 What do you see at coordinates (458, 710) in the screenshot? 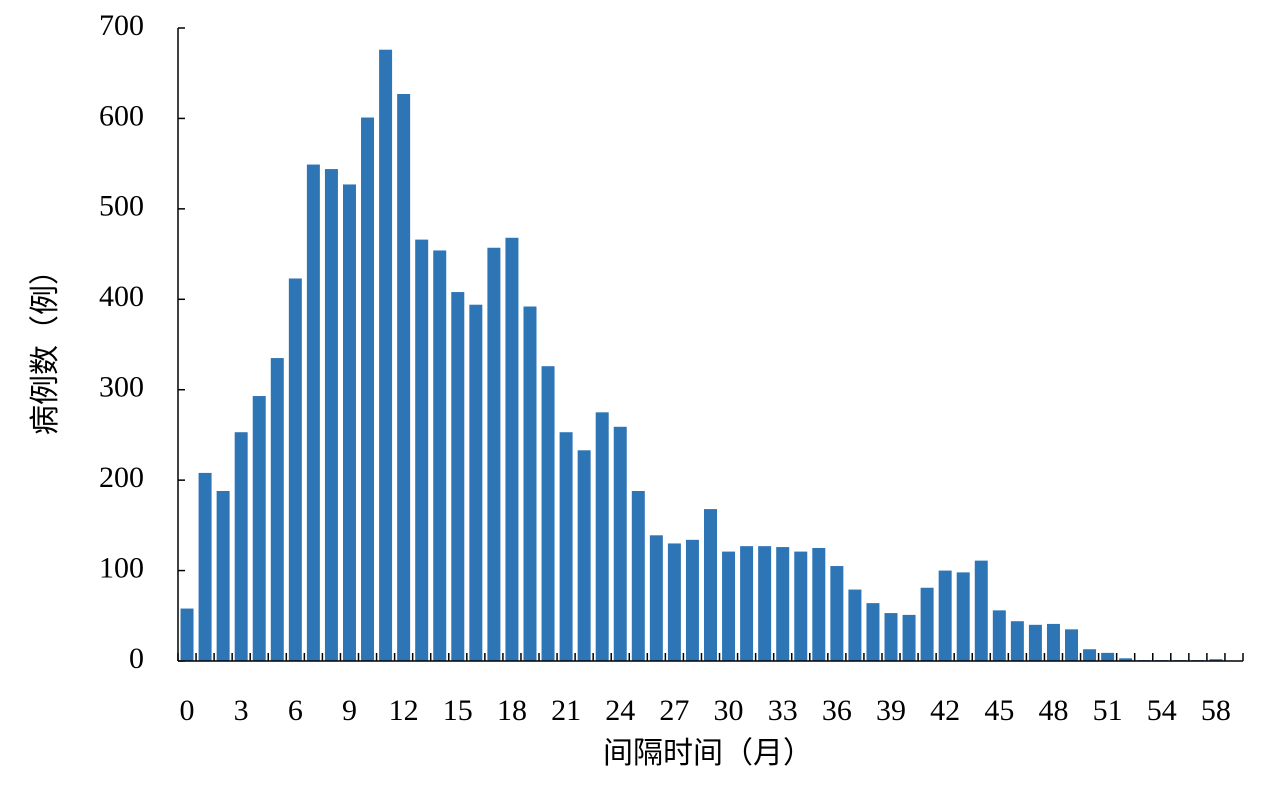
I see `x-tick-label: 15` at bounding box center [458, 710].